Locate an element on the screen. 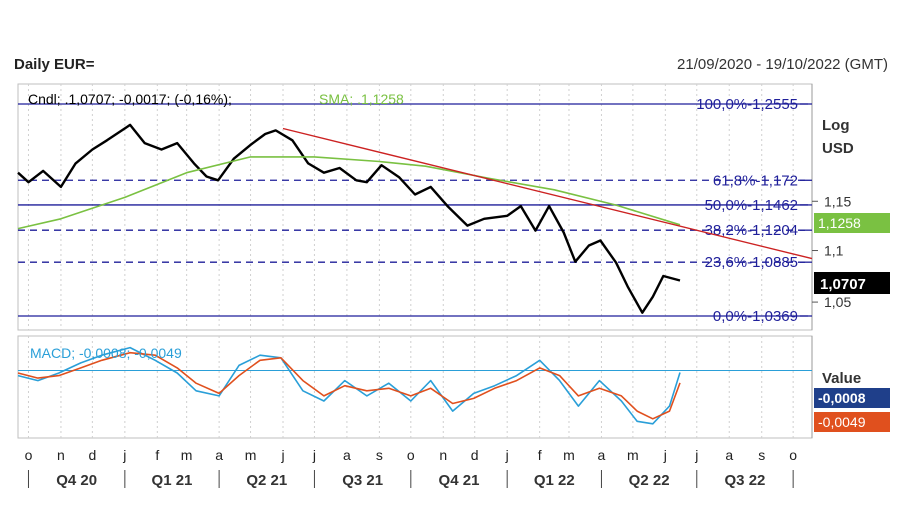  quarter-label: Q3 21 is located at coordinates (362, 480).